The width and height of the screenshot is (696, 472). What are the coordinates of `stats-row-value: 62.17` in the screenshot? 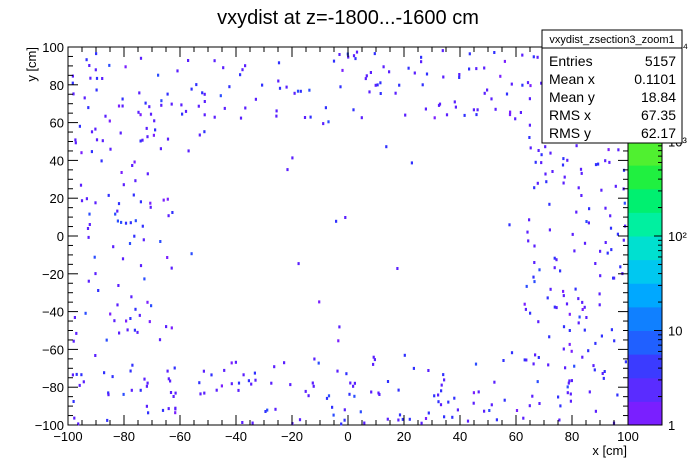 It's located at (658, 133).